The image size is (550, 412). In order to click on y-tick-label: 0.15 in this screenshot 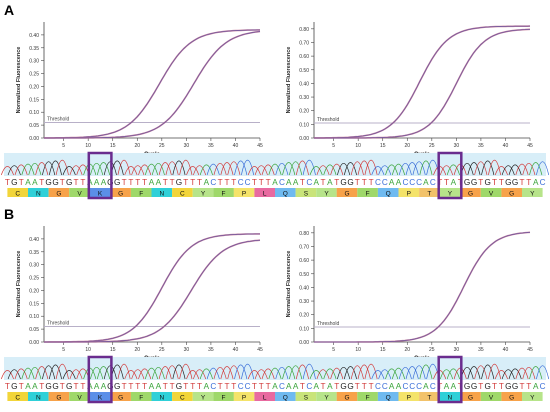, I will do `click(34, 304)`.